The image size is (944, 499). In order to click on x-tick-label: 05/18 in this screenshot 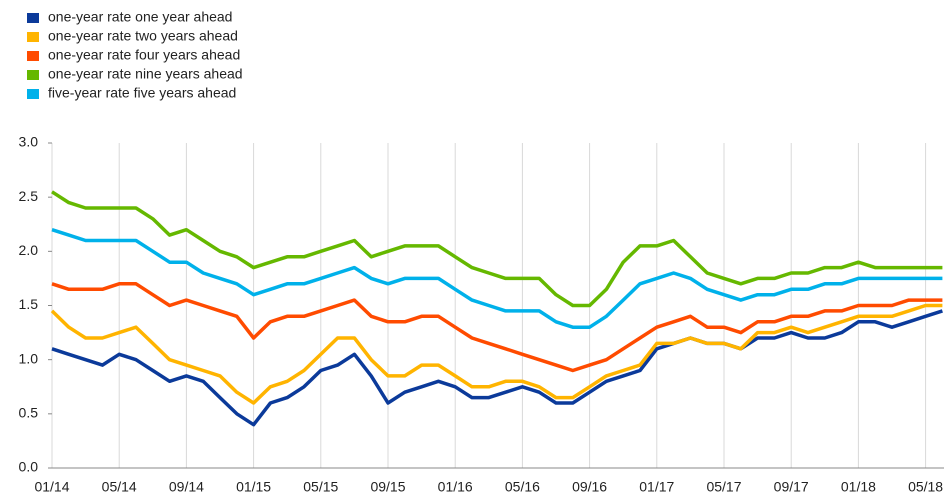, I will do `click(925, 487)`.